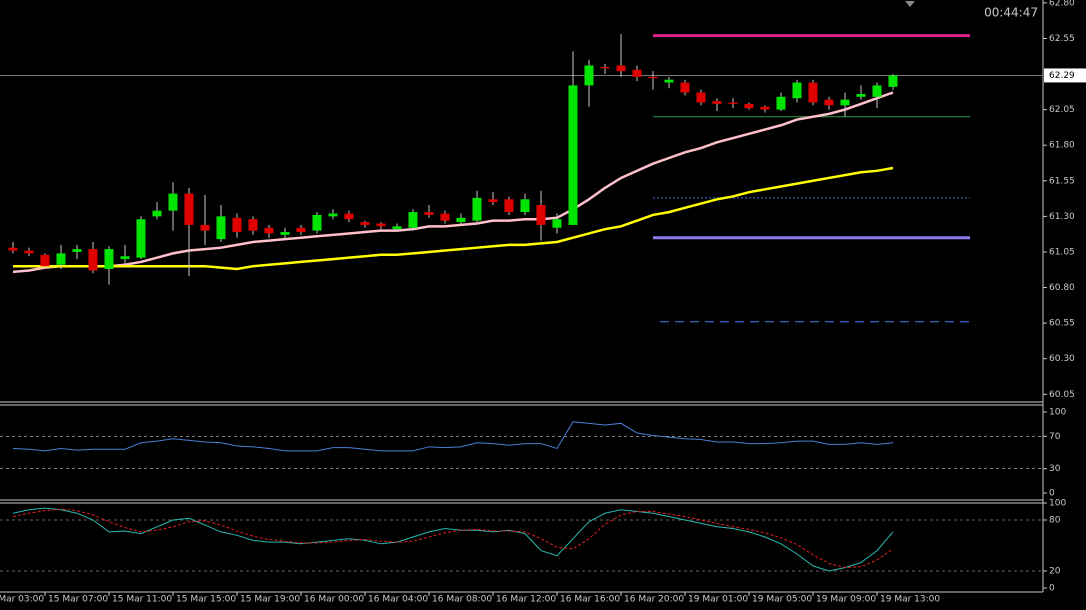  What do you see at coordinates (1062, 324) in the screenshot?
I see `y-tick-label: 60.55` at bounding box center [1062, 324].